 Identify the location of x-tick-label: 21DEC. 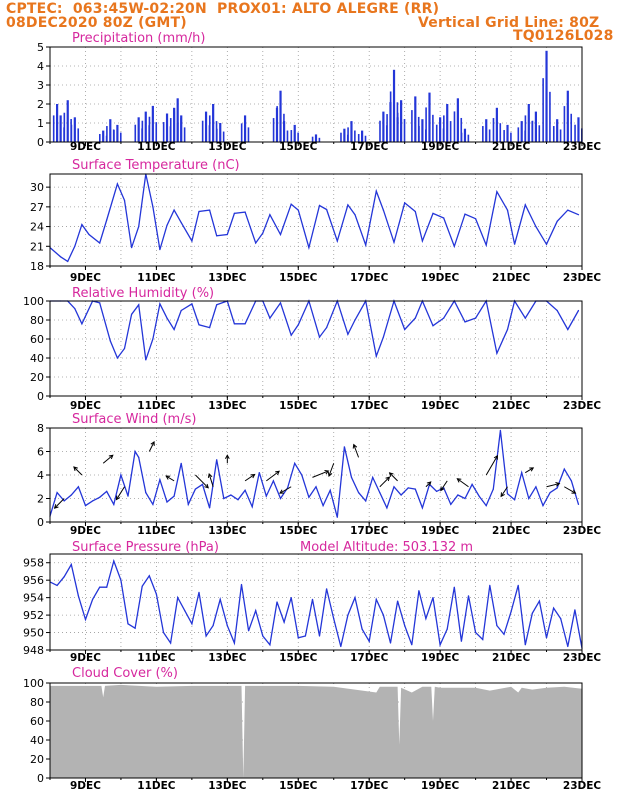
(511, 278).